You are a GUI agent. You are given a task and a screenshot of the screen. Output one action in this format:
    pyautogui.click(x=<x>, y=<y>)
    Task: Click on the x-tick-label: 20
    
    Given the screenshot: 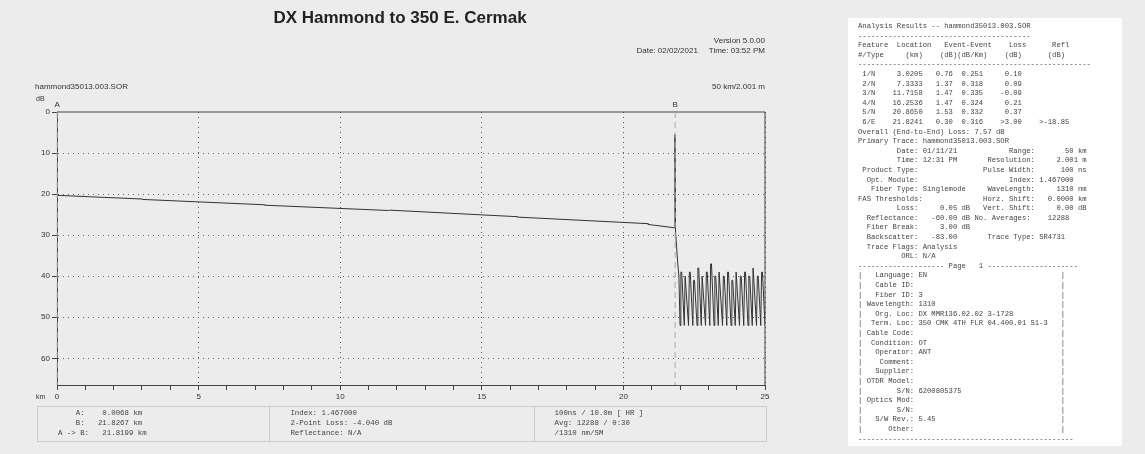 What is the action you would take?
    pyautogui.click(x=623, y=396)
    